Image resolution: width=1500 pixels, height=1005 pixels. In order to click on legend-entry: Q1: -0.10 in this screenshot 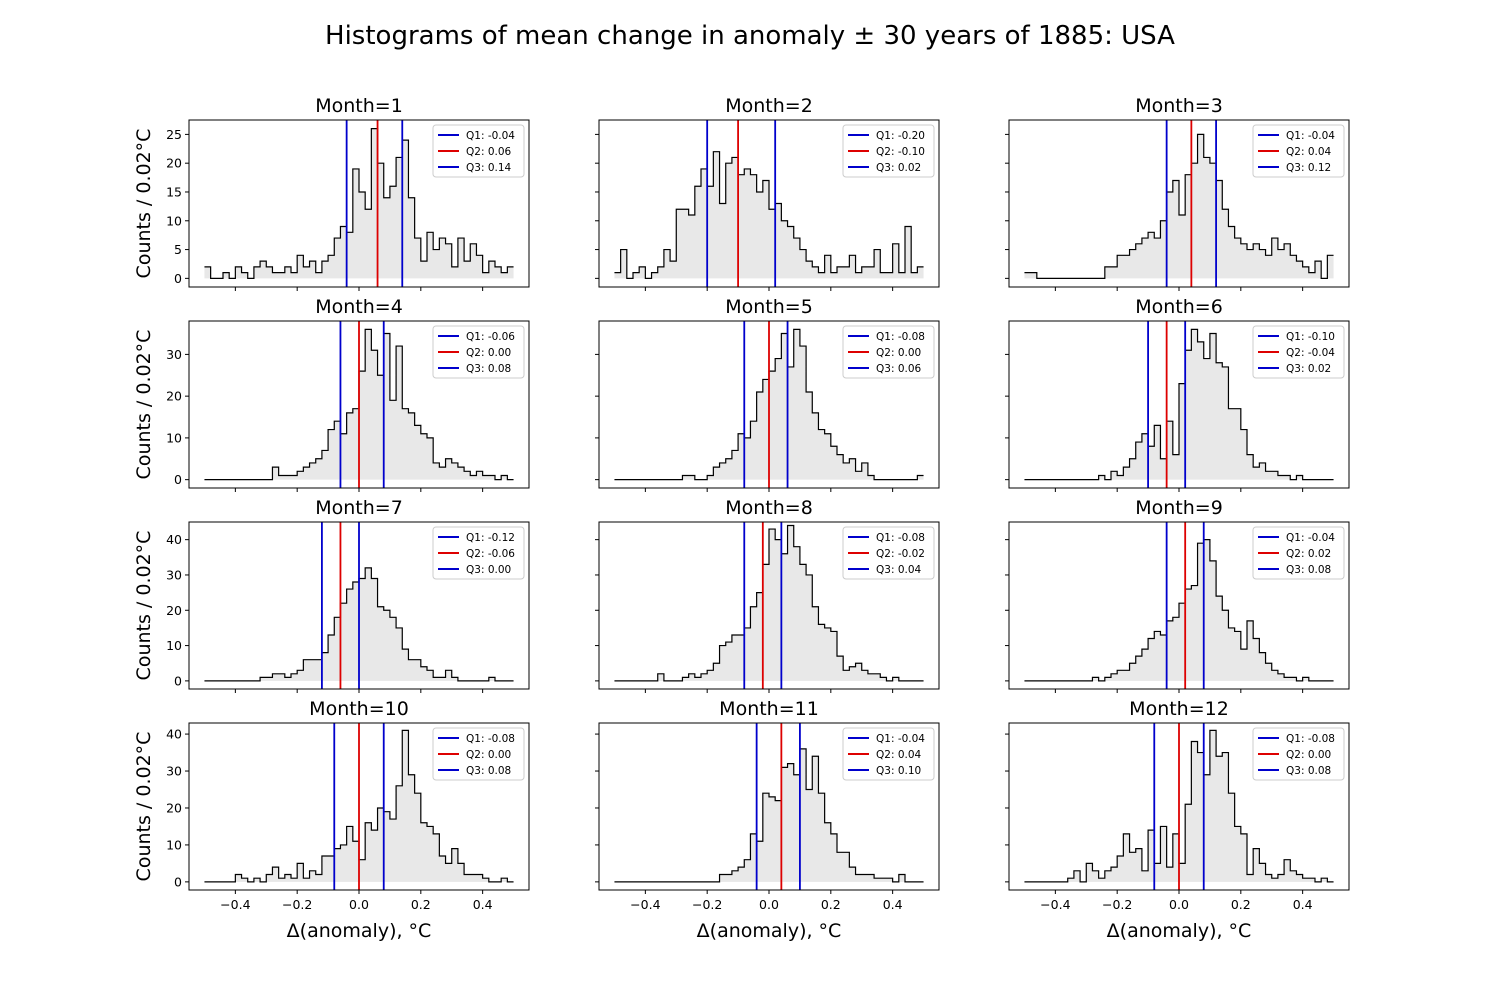, I will do `click(1310, 337)`.